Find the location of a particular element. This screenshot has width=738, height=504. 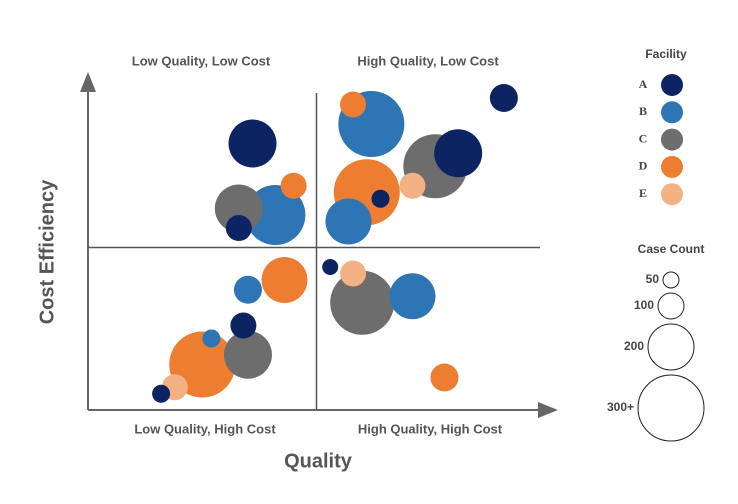

quadrant-label: High Quality, Low Cost is located at coordinates (428, 60).